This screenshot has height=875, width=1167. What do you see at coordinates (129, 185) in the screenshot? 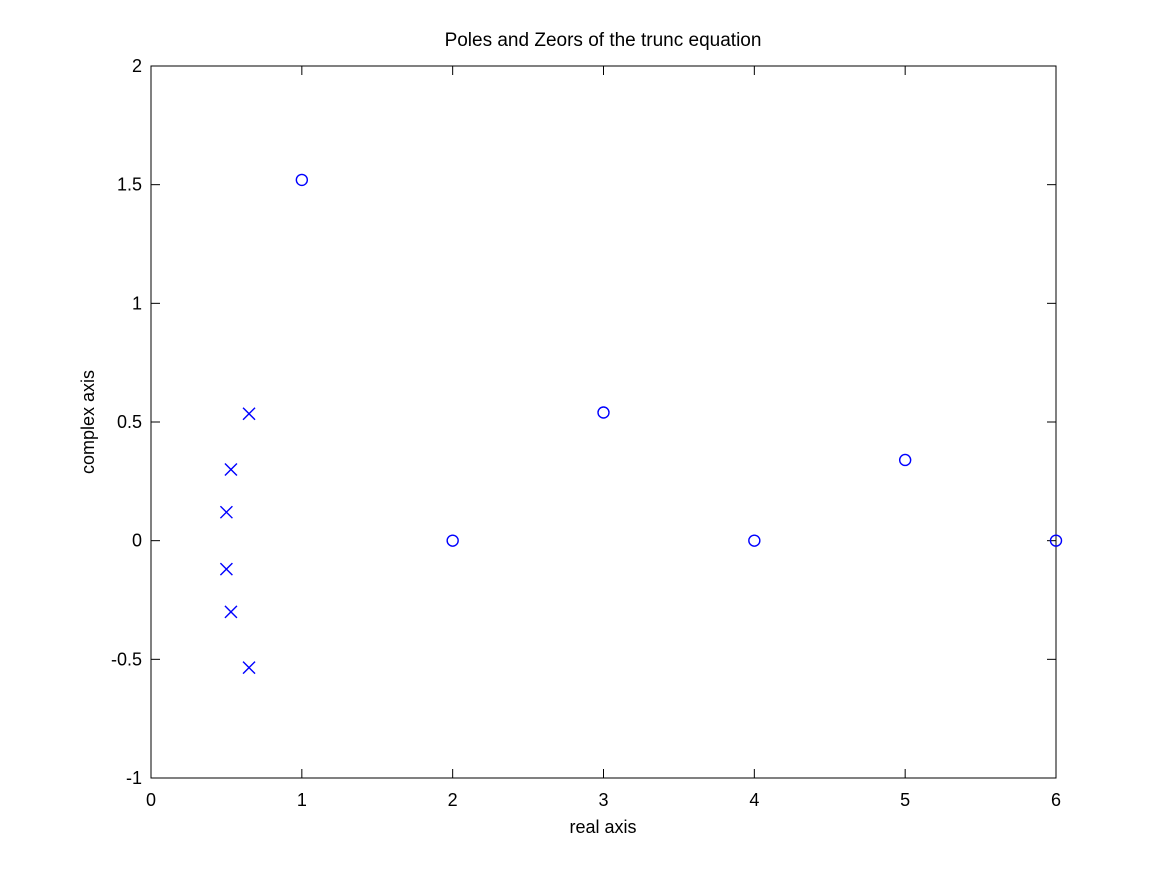
I see `y-tick-label: 1.5` at bounding box center [129, 185].